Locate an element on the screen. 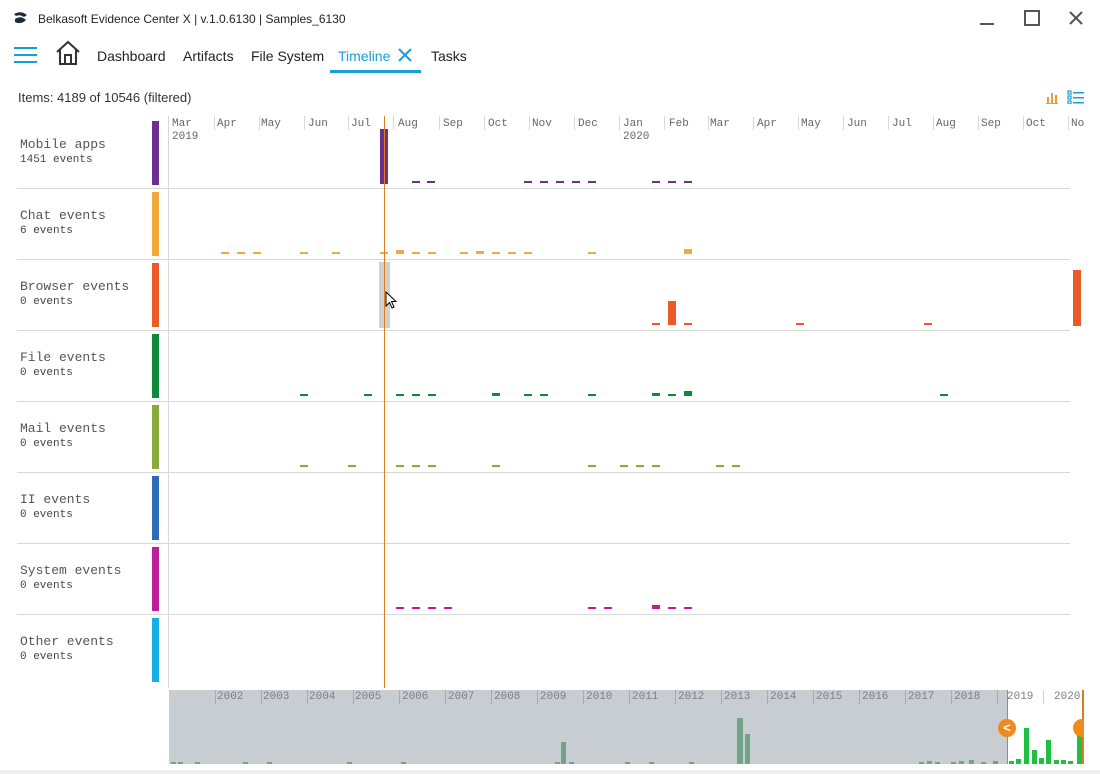  overview-selection-window: 2019 2020 is located at coordinates (1045, 727).